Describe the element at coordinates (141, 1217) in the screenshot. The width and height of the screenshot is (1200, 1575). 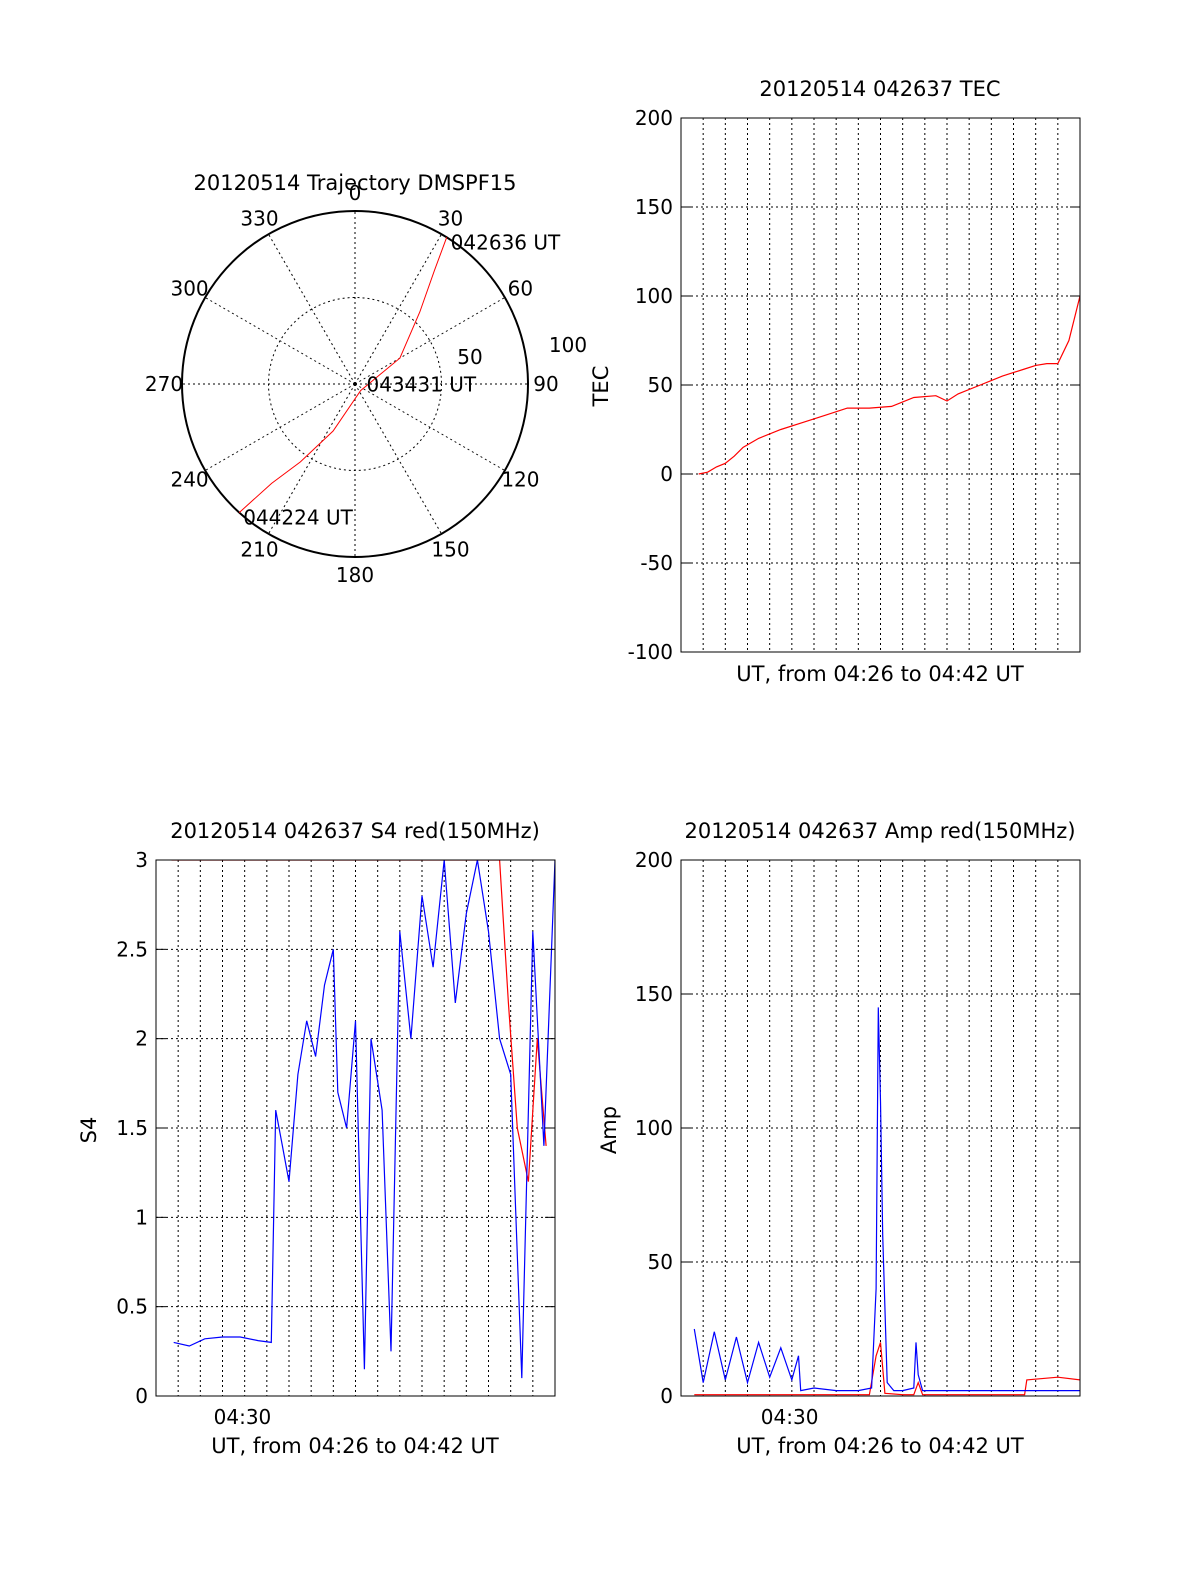
I see `y-tick-label: 1` at that location.